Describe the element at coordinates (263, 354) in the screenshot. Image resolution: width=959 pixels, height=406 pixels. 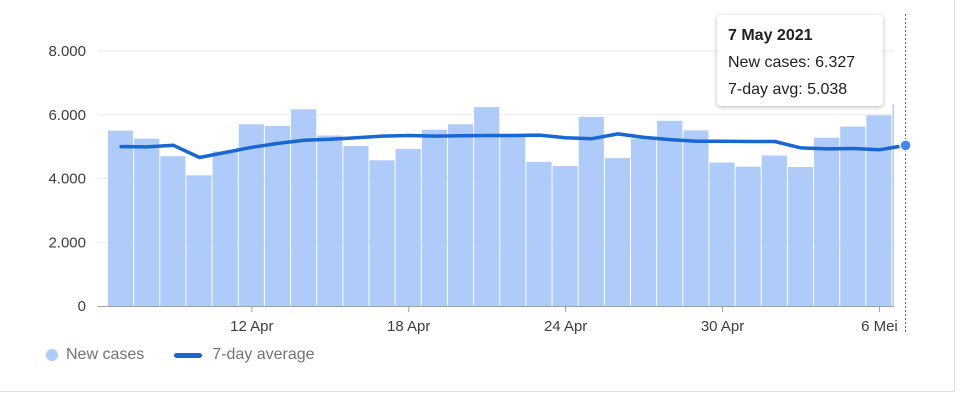
I see `legend-label-avg: 7-day average` at that location.